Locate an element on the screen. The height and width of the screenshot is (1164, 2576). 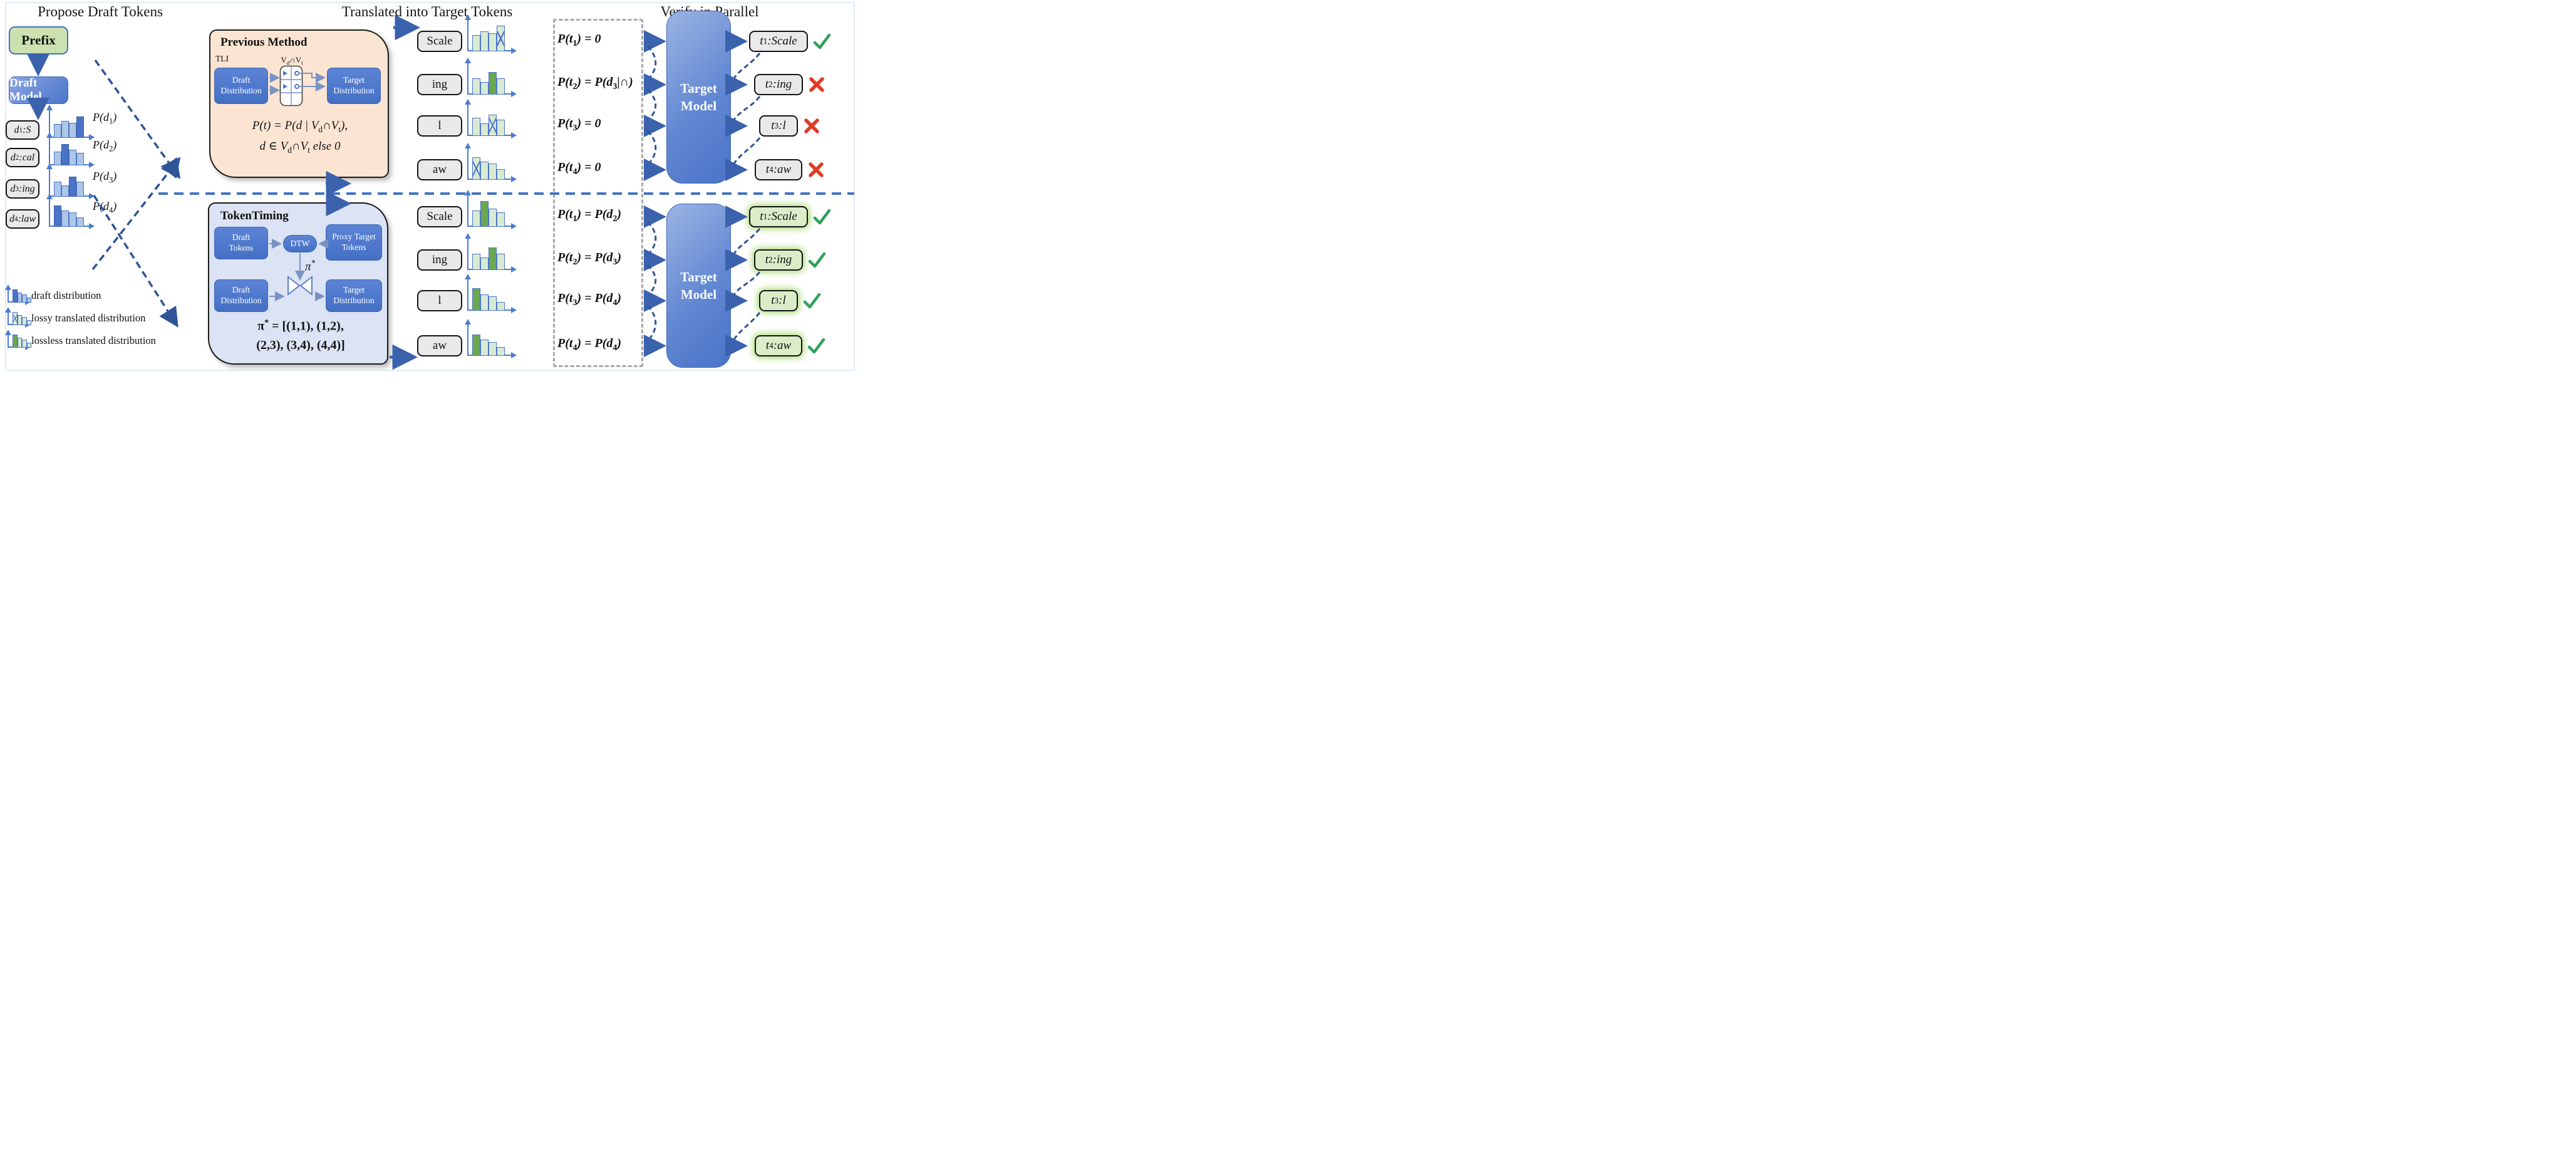
target-model-top: Target Model is located at coordinates (698, 98).